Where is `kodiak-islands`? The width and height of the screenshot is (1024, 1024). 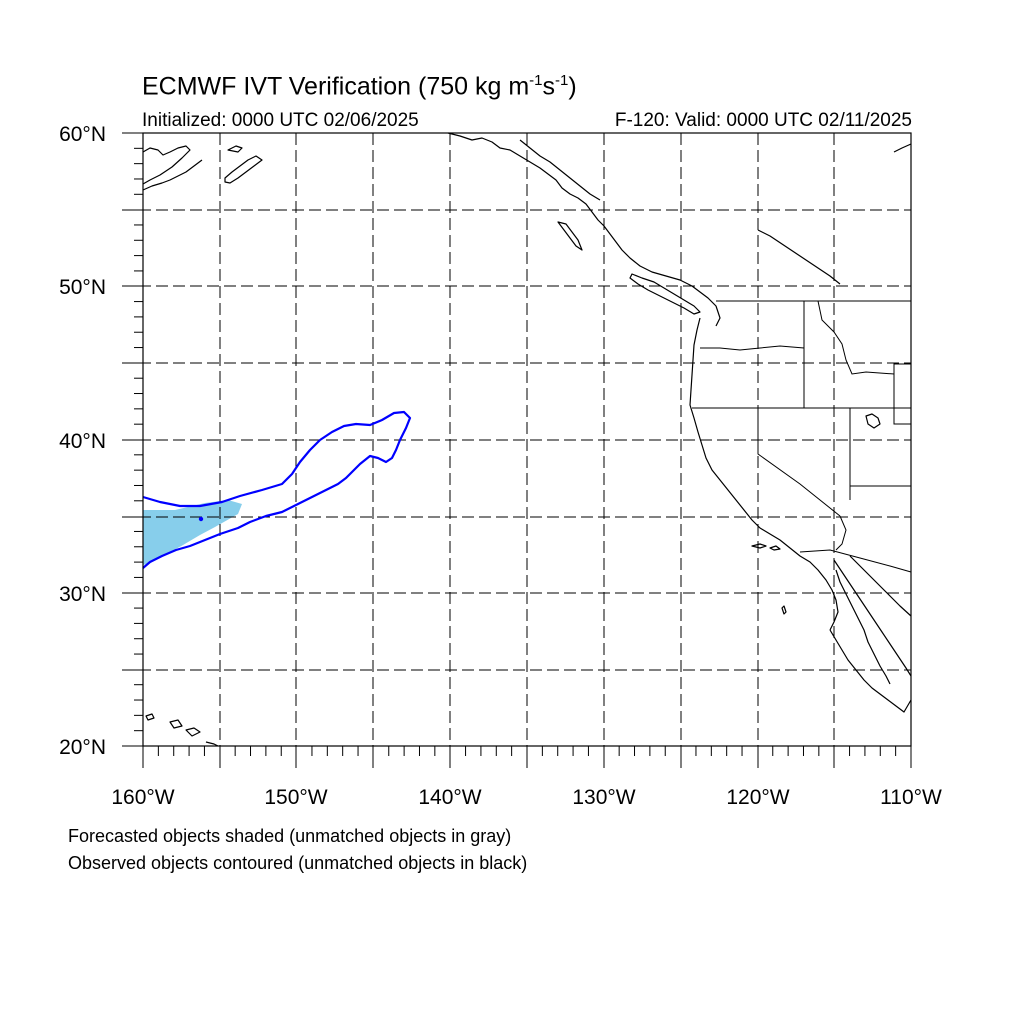 kodiak-islands is located at coordinates (243, 169).